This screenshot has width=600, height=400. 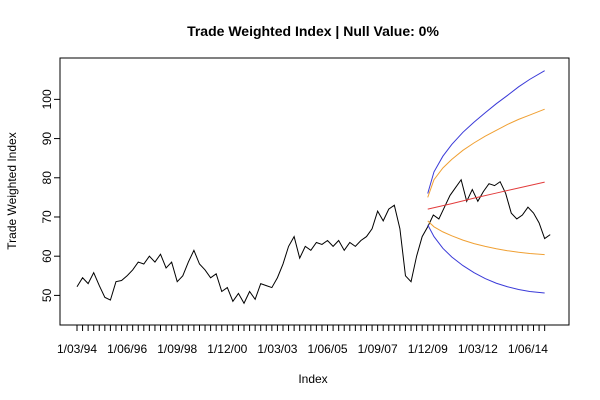 What do you see at coordinates (328, 349) in the screenshot?
I see `x-tick-label: 1/06/05` at bounding box center [328, 349].